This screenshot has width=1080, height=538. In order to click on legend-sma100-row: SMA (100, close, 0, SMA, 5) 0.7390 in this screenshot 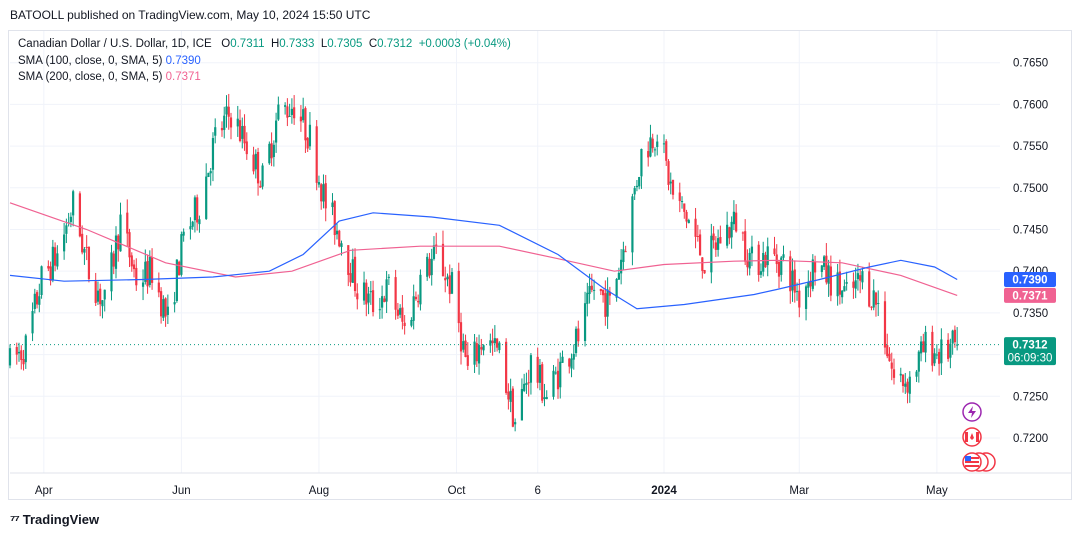, I will do `click(264, 61)`.